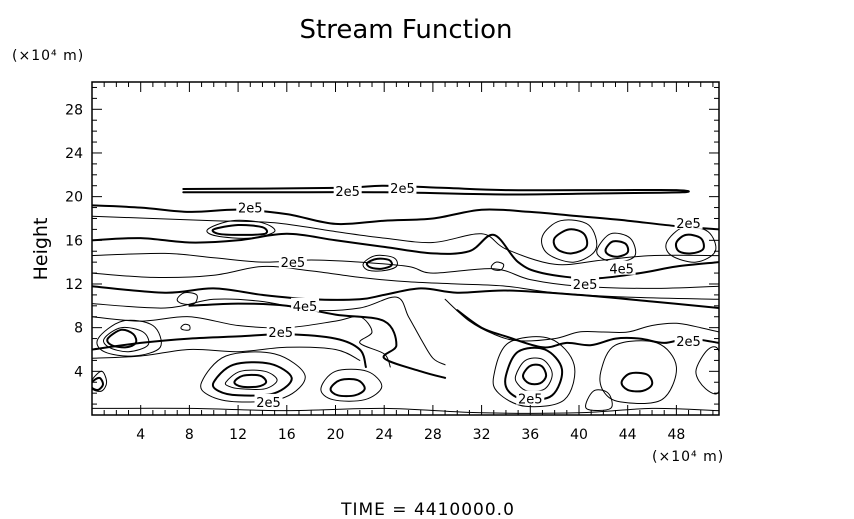 Image resolution: width=854 pixels, height=519 pixels. I want to click on y-tick-label-28: 28, so click(74, 110).